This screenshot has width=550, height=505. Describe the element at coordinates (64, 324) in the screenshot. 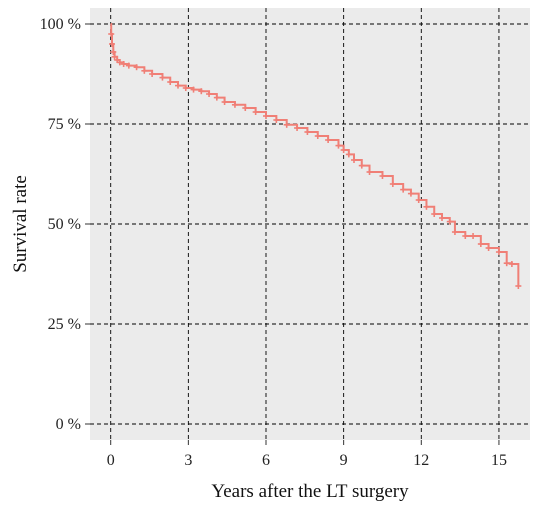

I see `y-tick-label: 25 %` at that location.